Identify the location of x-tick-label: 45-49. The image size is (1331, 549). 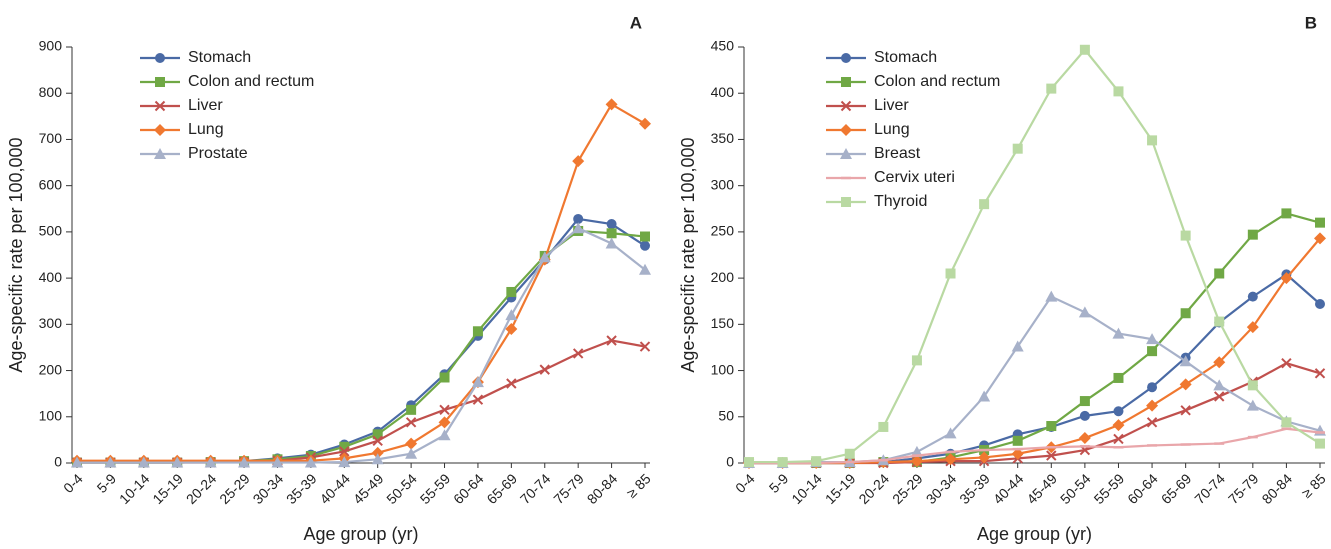
(368, 488).